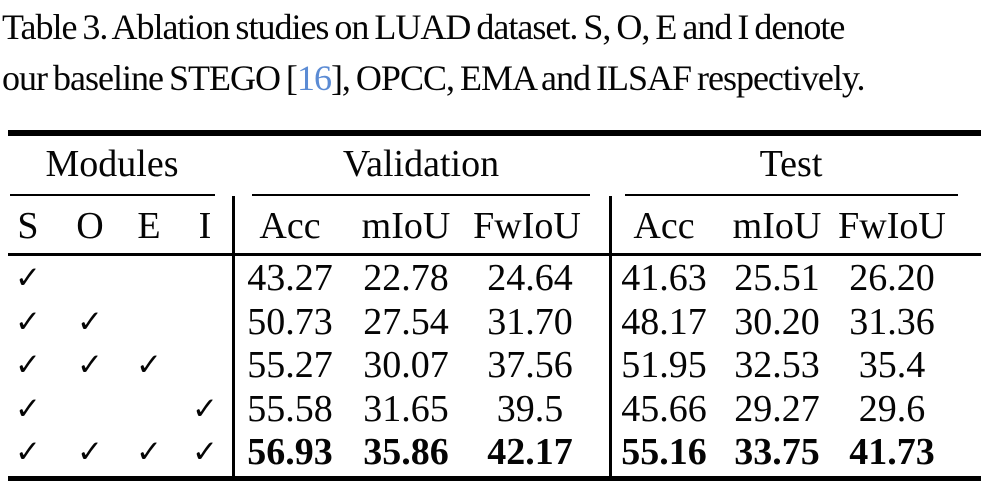  What do you see at coordinates (664, 365) in the screenshot?
I see `test-value: 51.95` at bounding box center [664, 365].